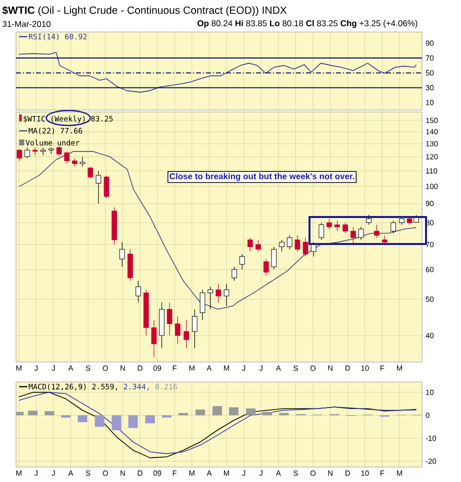  What do you see at coordinates (262, 177) in the screenshot?
I see `annotation: Close to breaking out but the week's not over.` at bounding box center [262, 177].